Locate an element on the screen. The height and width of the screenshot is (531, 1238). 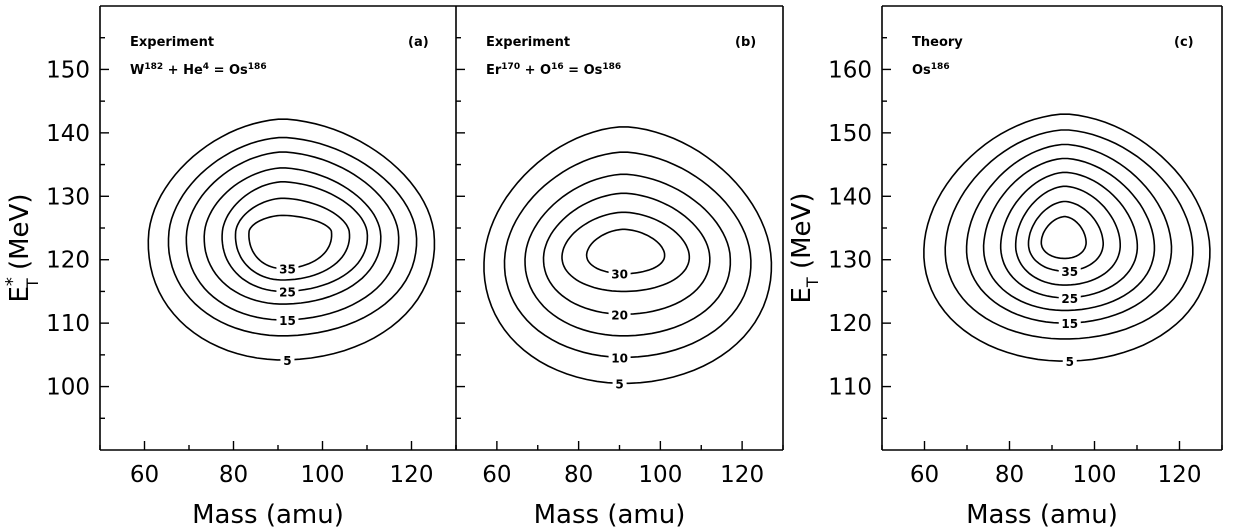
y-tick-label: 100 is located at coordinates (68, 388).